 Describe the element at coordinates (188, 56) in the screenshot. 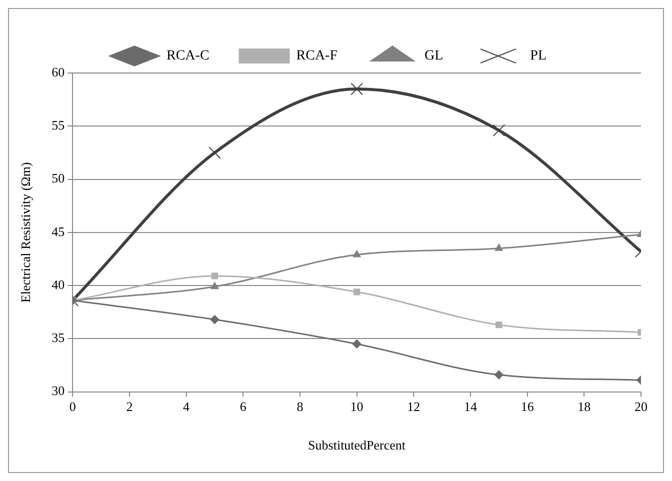

I see `legend-label: RCA-C` at that location.